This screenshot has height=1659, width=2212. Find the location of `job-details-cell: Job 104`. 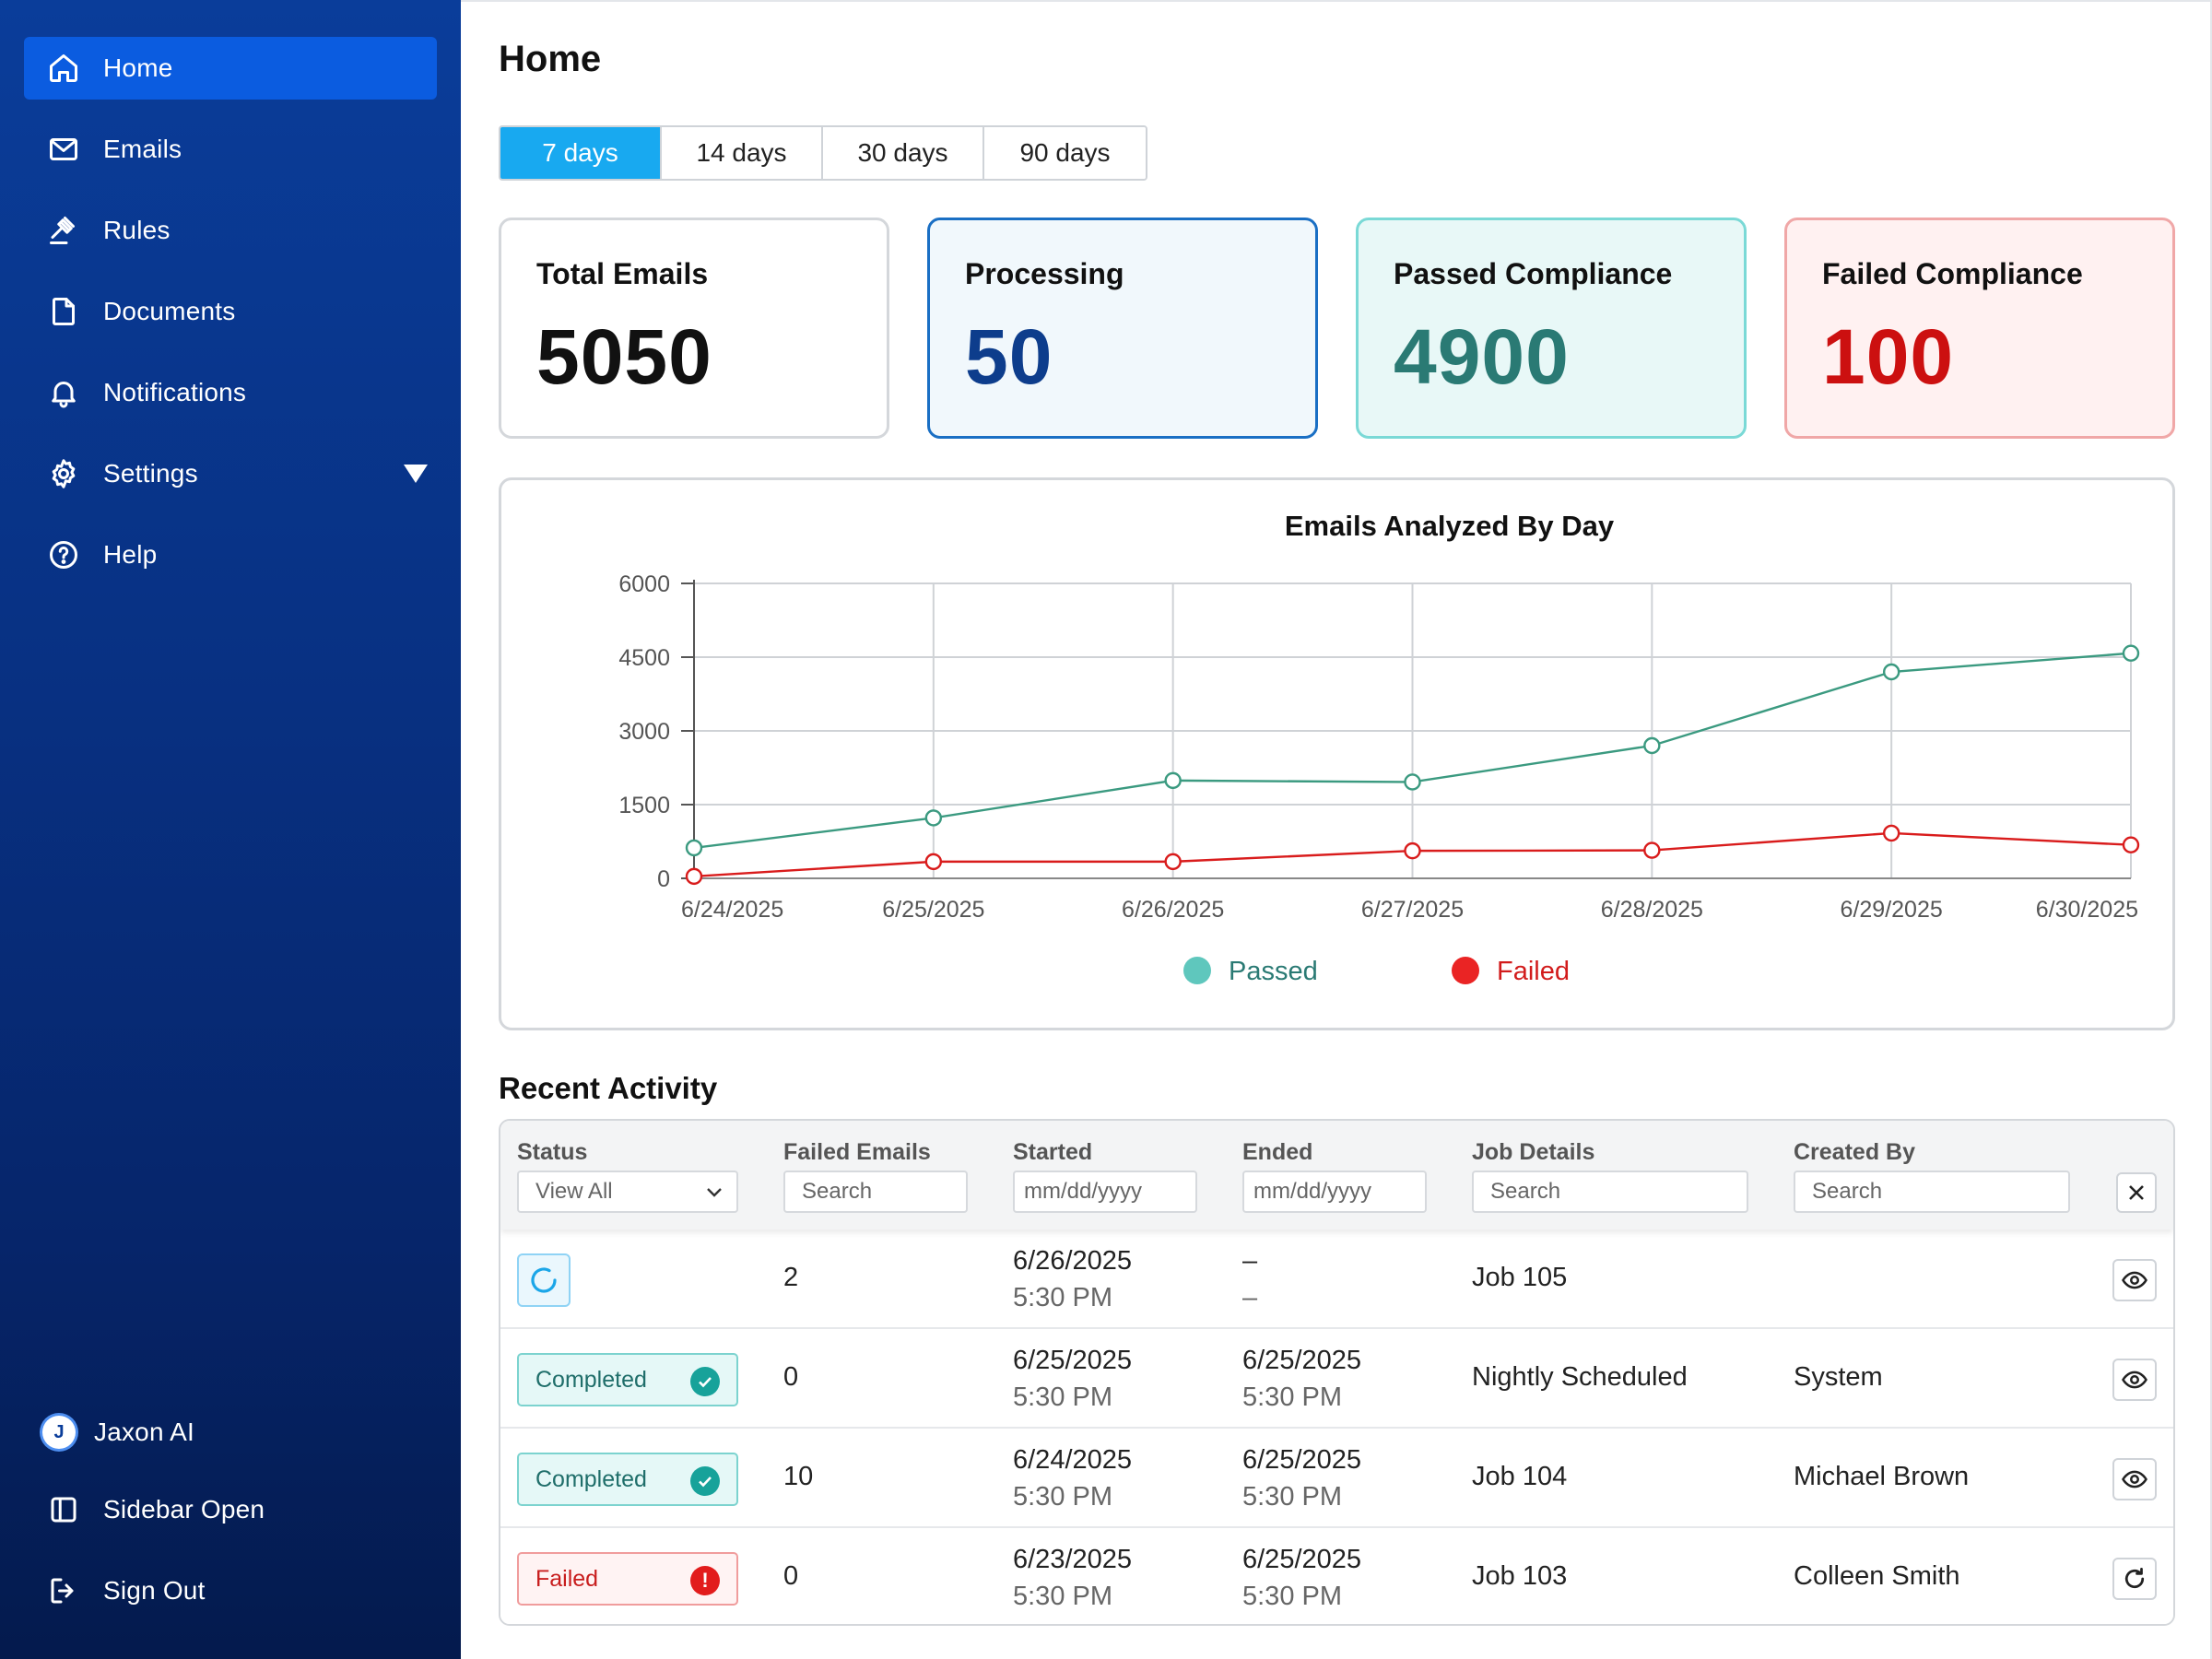

job-details-cell: Job 104 is located at coordinates (1520, 1476).